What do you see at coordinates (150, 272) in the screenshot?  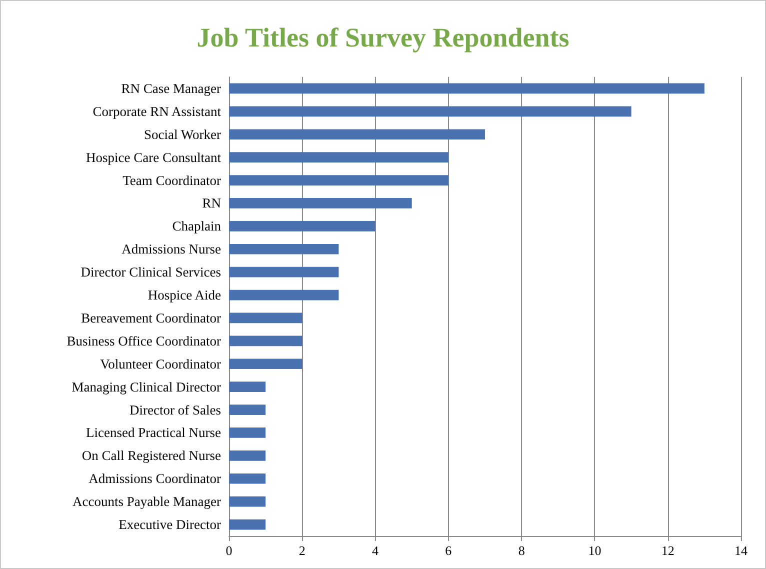 I see `y-tick-label: Director Clinical Services` at bounding box center [150, 272].